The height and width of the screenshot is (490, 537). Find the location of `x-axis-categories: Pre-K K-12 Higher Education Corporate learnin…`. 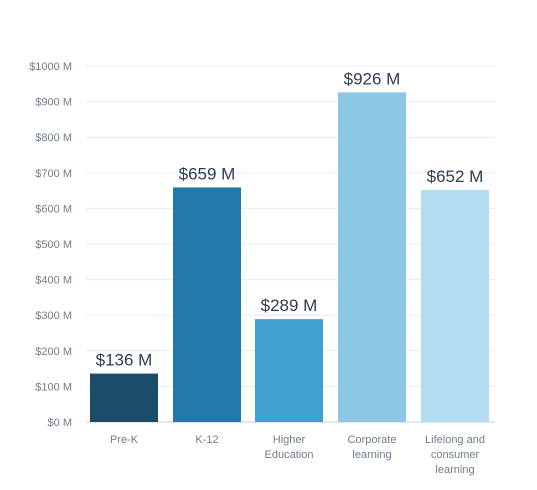

x-axis-categories: Pre-K K-12 Higher Education Corporate learnin… is located at coordinates (297, 455).